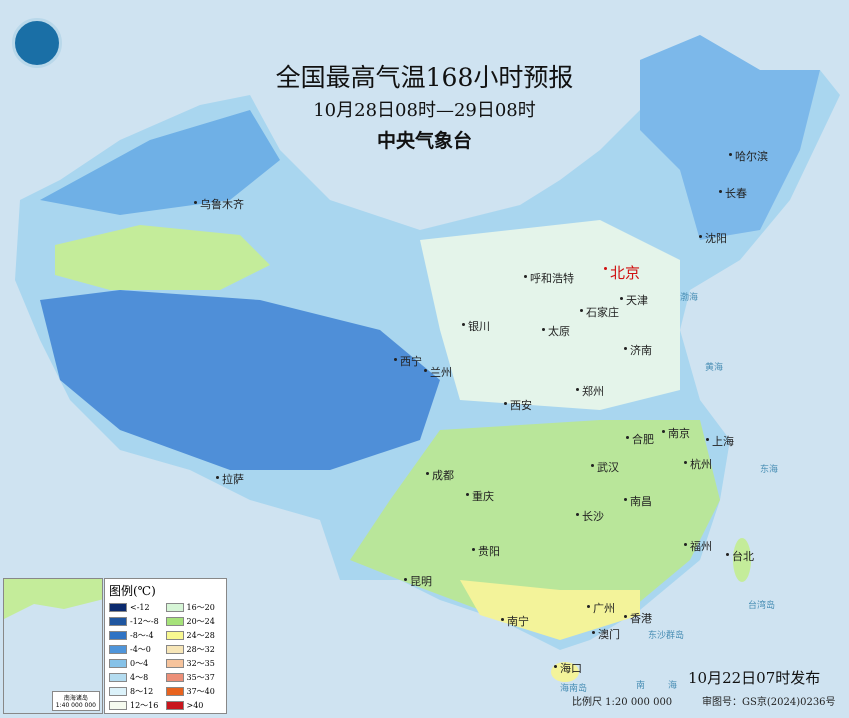 The width and height of the screenshot is (849, 718). What do you see at coordinates (640, 439) in the screenshot?
I see `city-label: 合肥` at bounding box center [640, 439].